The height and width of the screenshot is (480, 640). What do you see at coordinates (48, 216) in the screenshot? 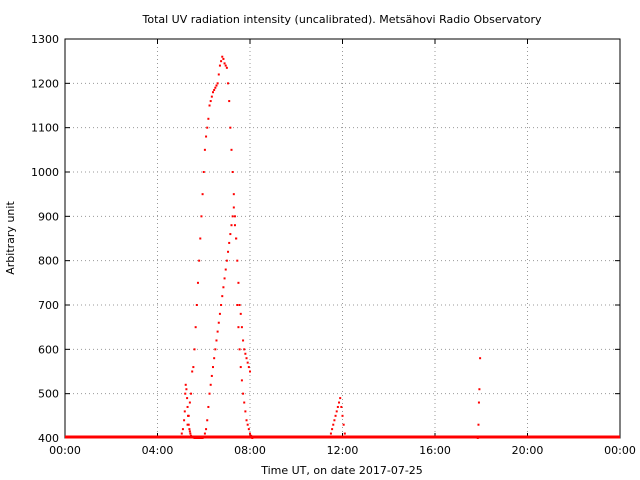
I see `y-tick-label: 900` at bounding box center [48, 216].